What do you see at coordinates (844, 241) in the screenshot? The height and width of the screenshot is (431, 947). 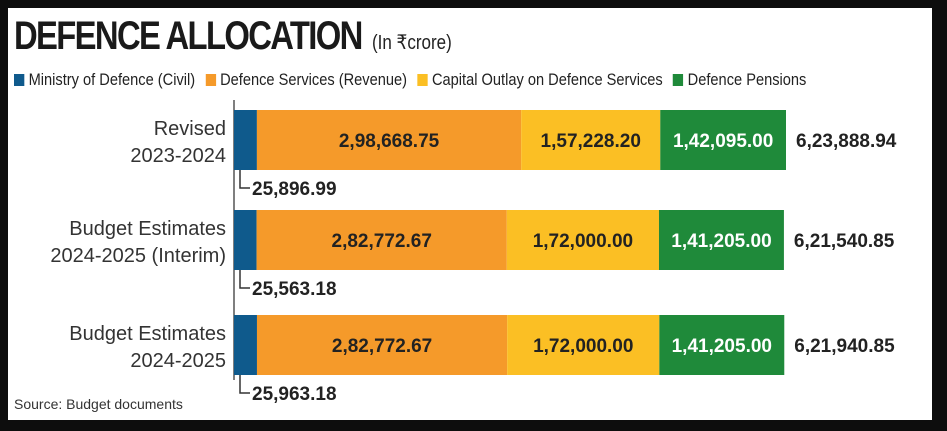 I see `total-label: 6,21,540.85` at bounding box center [844, 241].